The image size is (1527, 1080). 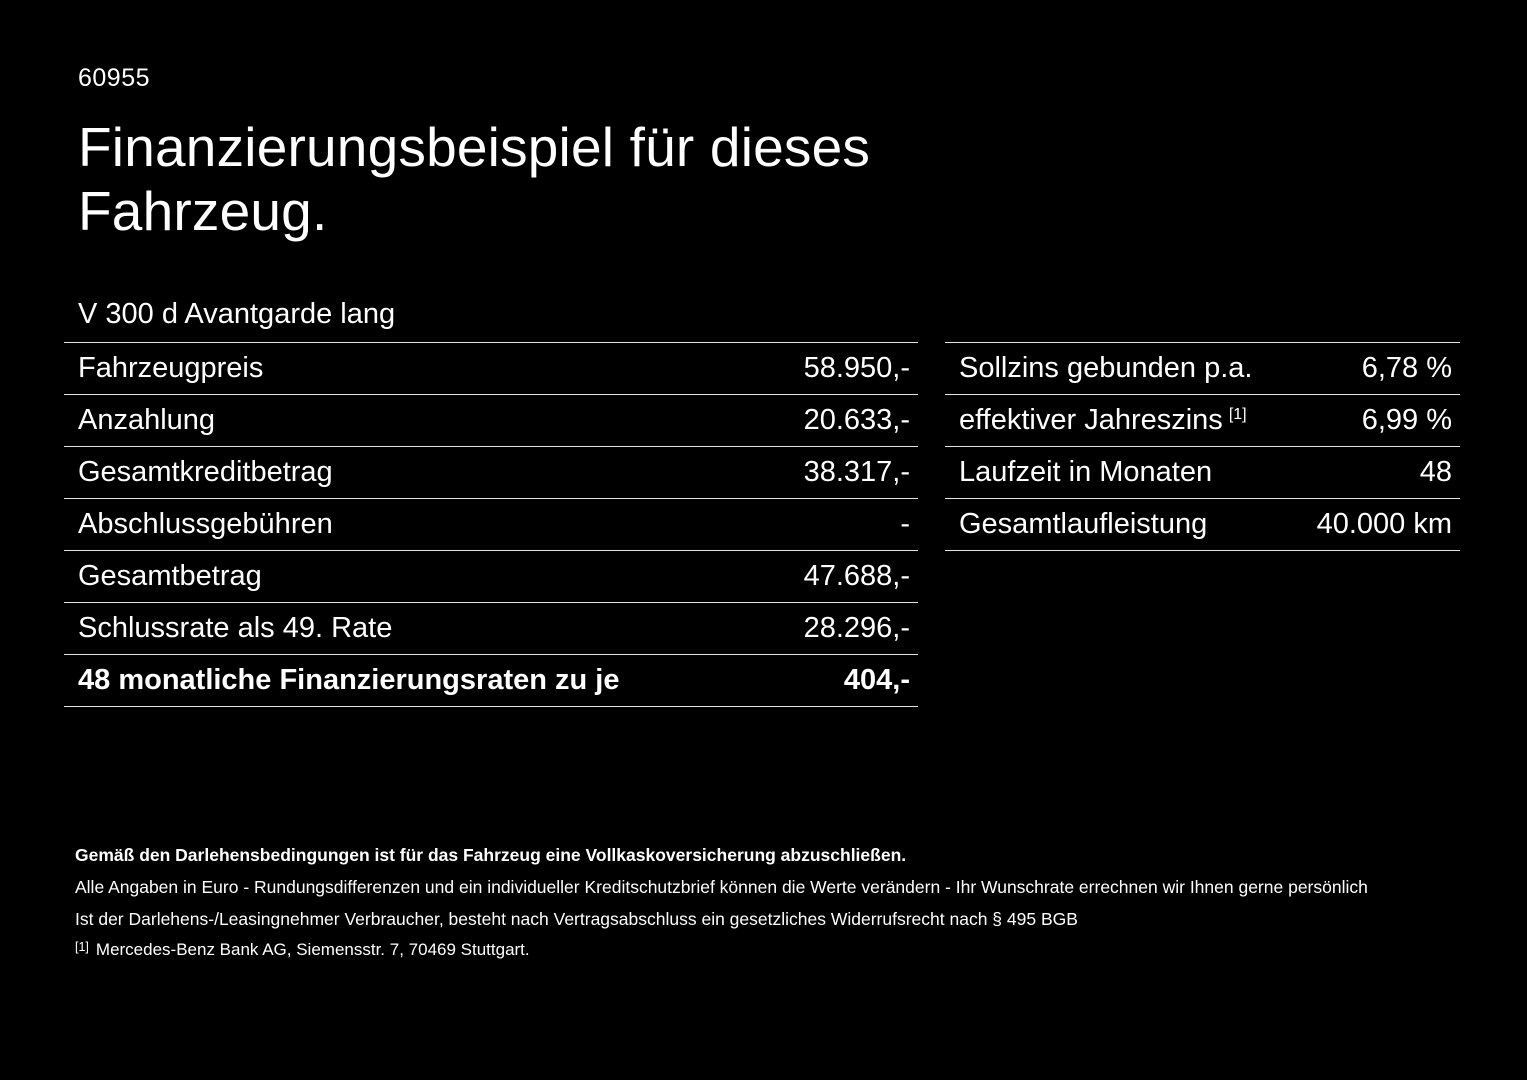 I want to click on footnote-ref: [1], so click(x=1237, y=414).